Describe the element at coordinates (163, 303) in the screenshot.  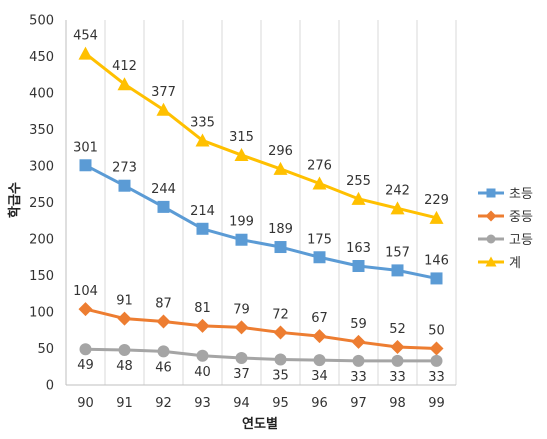
I see `data-label: 87` at that location.